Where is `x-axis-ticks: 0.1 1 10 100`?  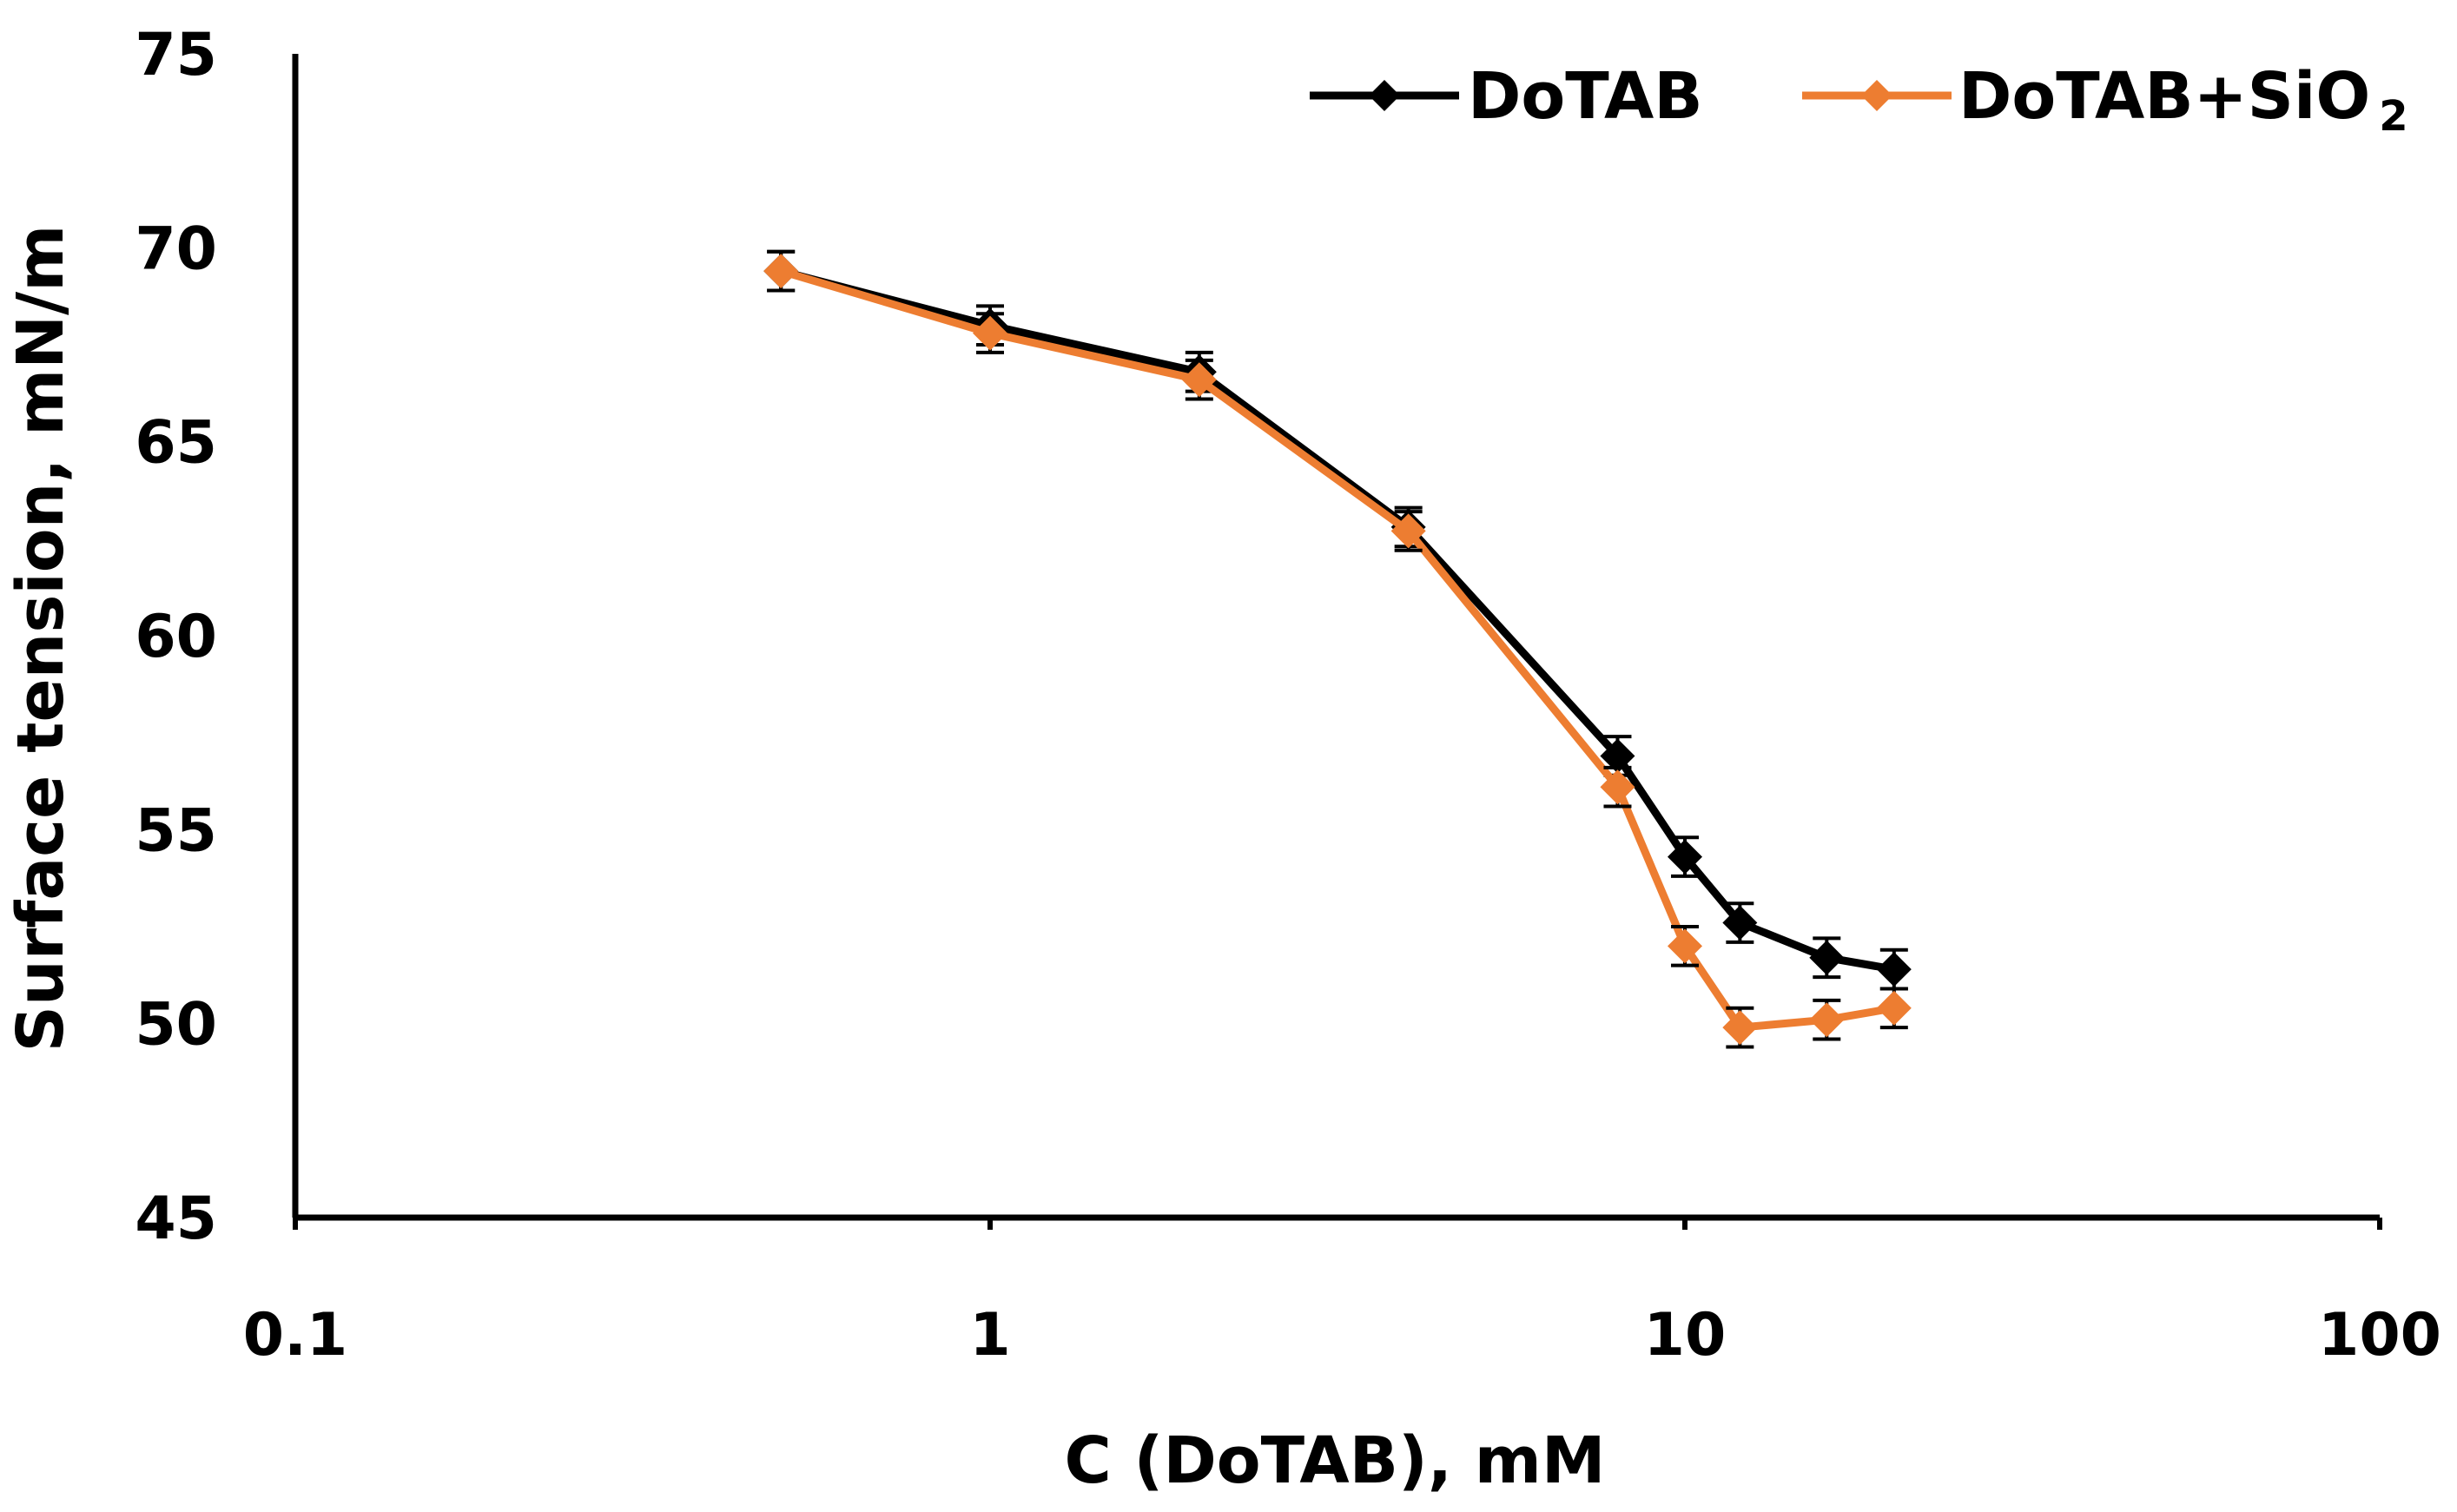
x-axis-ticks: 0.1 1 10 100 is located at coordinates (1342, 1294).